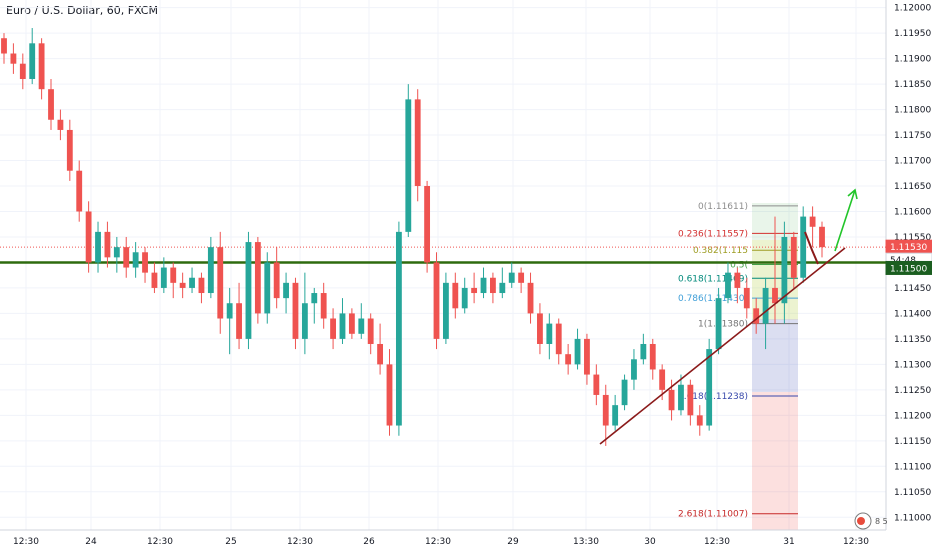 This screenshot has height=550, width=932. Describe the element at coordinates (739, 265) in the screenshot. I see `fib-level-label: 0.5(` at that location.